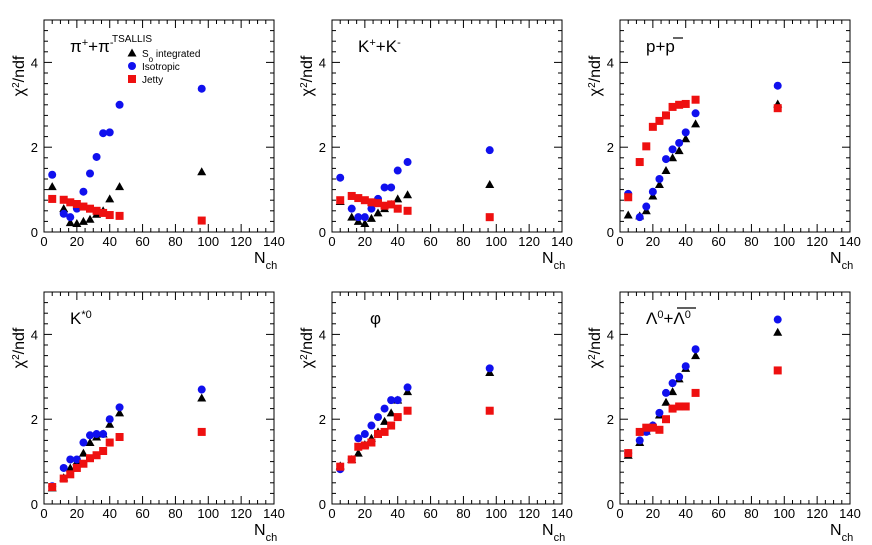 This screenshot has height=545, width=872. What do you see at coordinates (132, 66) in the screenshot?
I see `legend-marker-isotropic` at bounding box center [132, 66].